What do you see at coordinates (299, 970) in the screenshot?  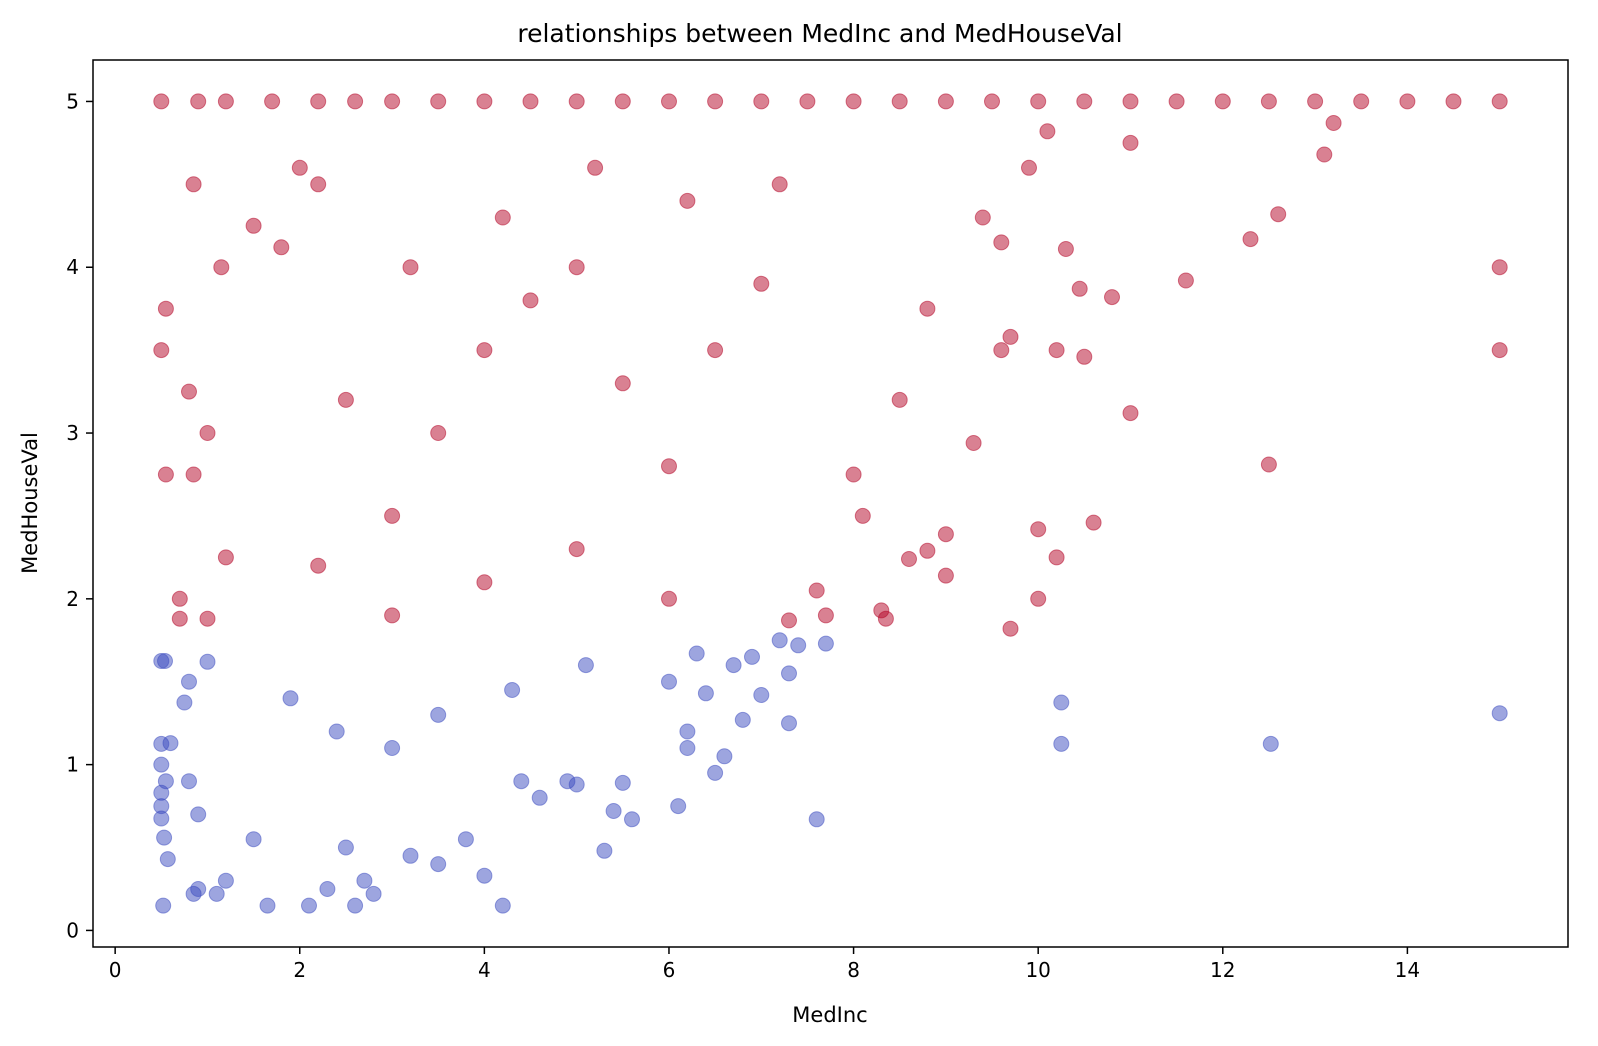 I see `x-tick-label: 2` at bounding box center [299, 970].